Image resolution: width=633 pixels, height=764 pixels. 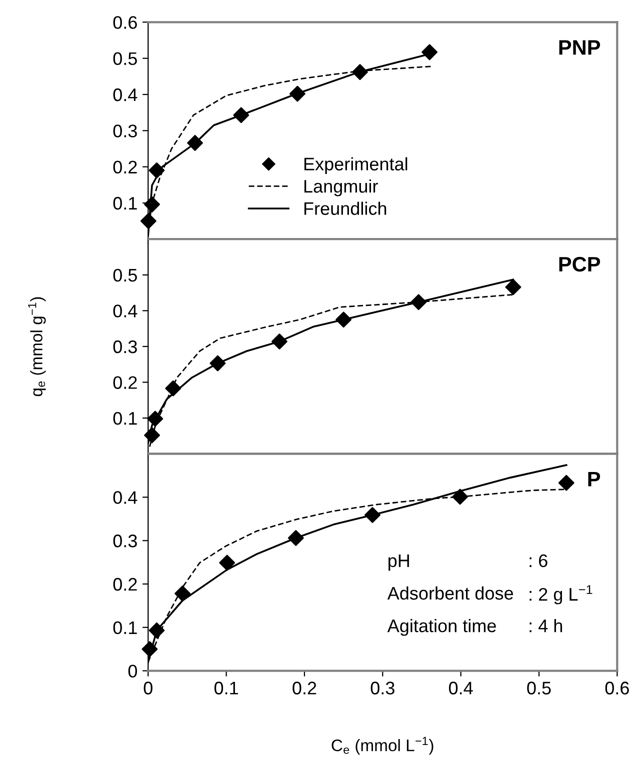 I want to click on legend-label: Langmuir, so click(x=341, y=187).